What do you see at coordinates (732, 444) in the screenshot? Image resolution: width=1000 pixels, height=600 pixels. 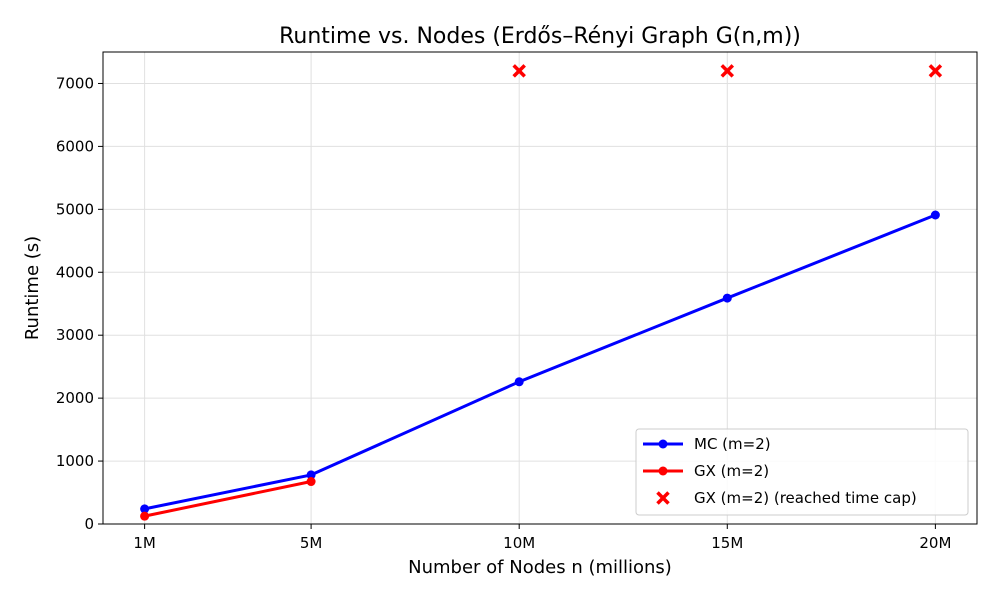 I see `legend-entry-label: MC (m=2)` at bounding box center [732, 444].